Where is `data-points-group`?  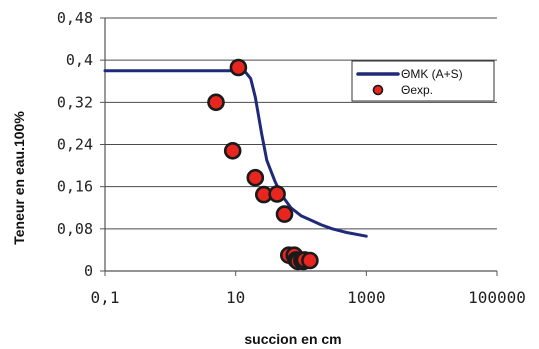 data-points-group is located at coordinates (263, 164).